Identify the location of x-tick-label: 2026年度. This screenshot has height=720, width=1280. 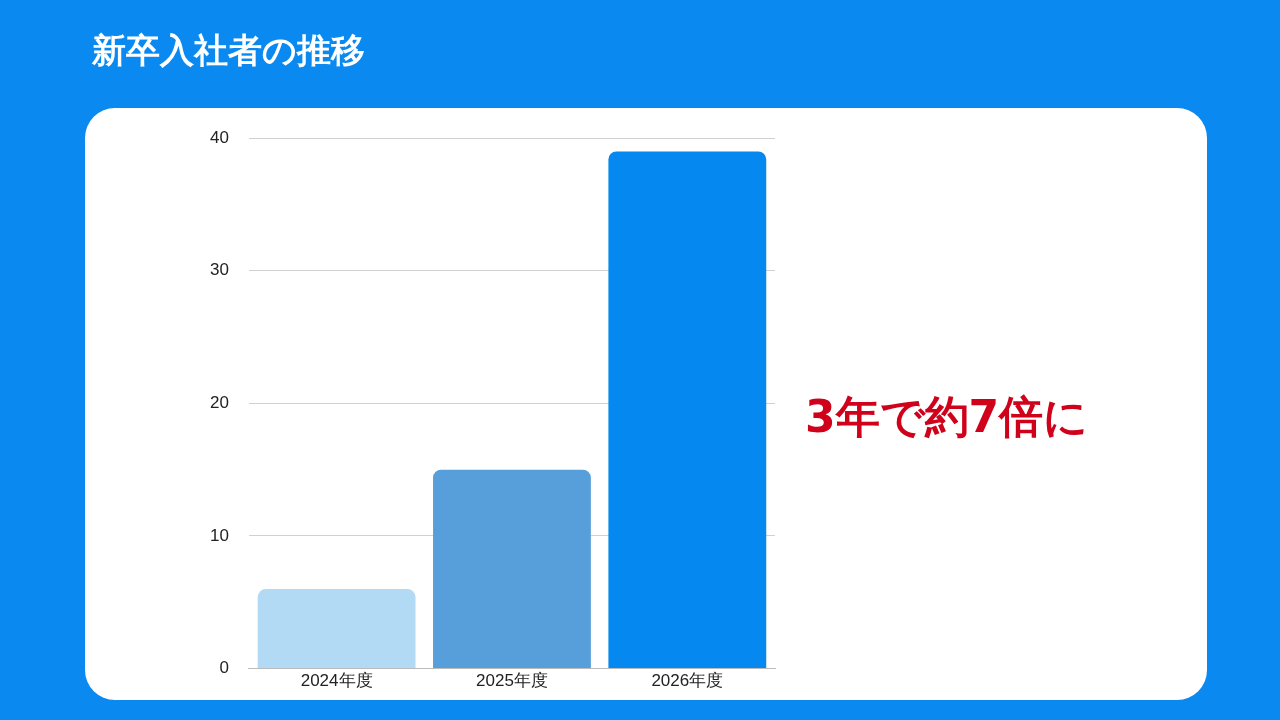
(687, 681).